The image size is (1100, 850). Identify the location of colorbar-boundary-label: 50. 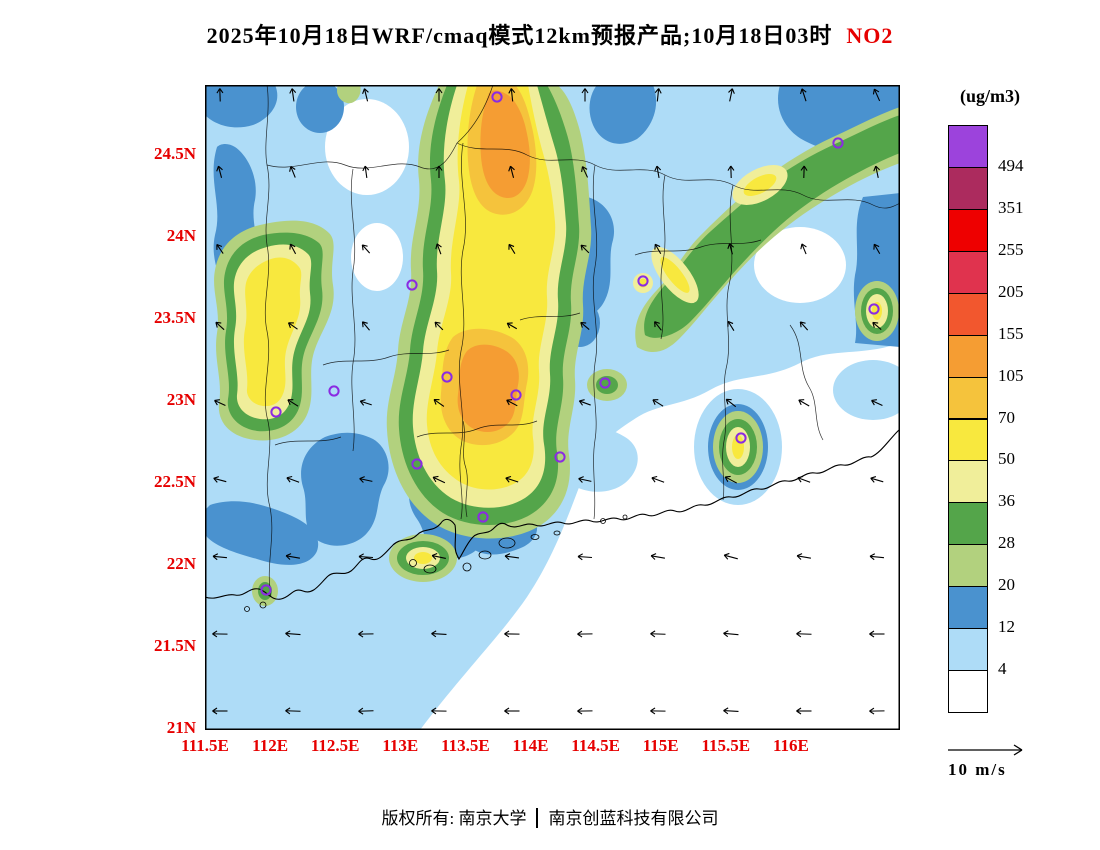
(1006, 459).